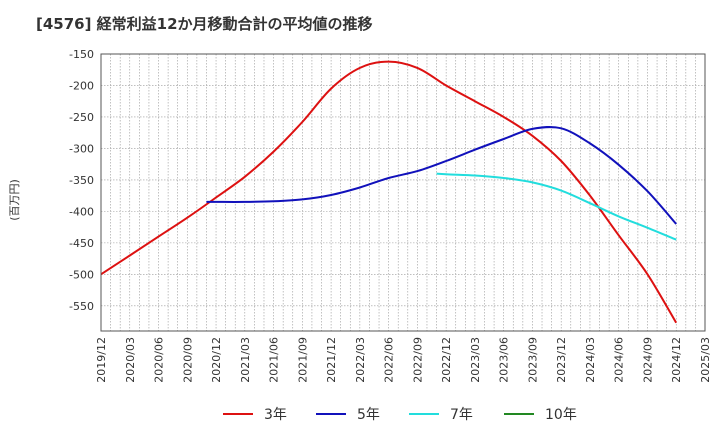 This screenshot has width=720, height=440. Describe the element at coordinates (81, 117) in the screenshot. I see `y-tick-label: -250` at that location.